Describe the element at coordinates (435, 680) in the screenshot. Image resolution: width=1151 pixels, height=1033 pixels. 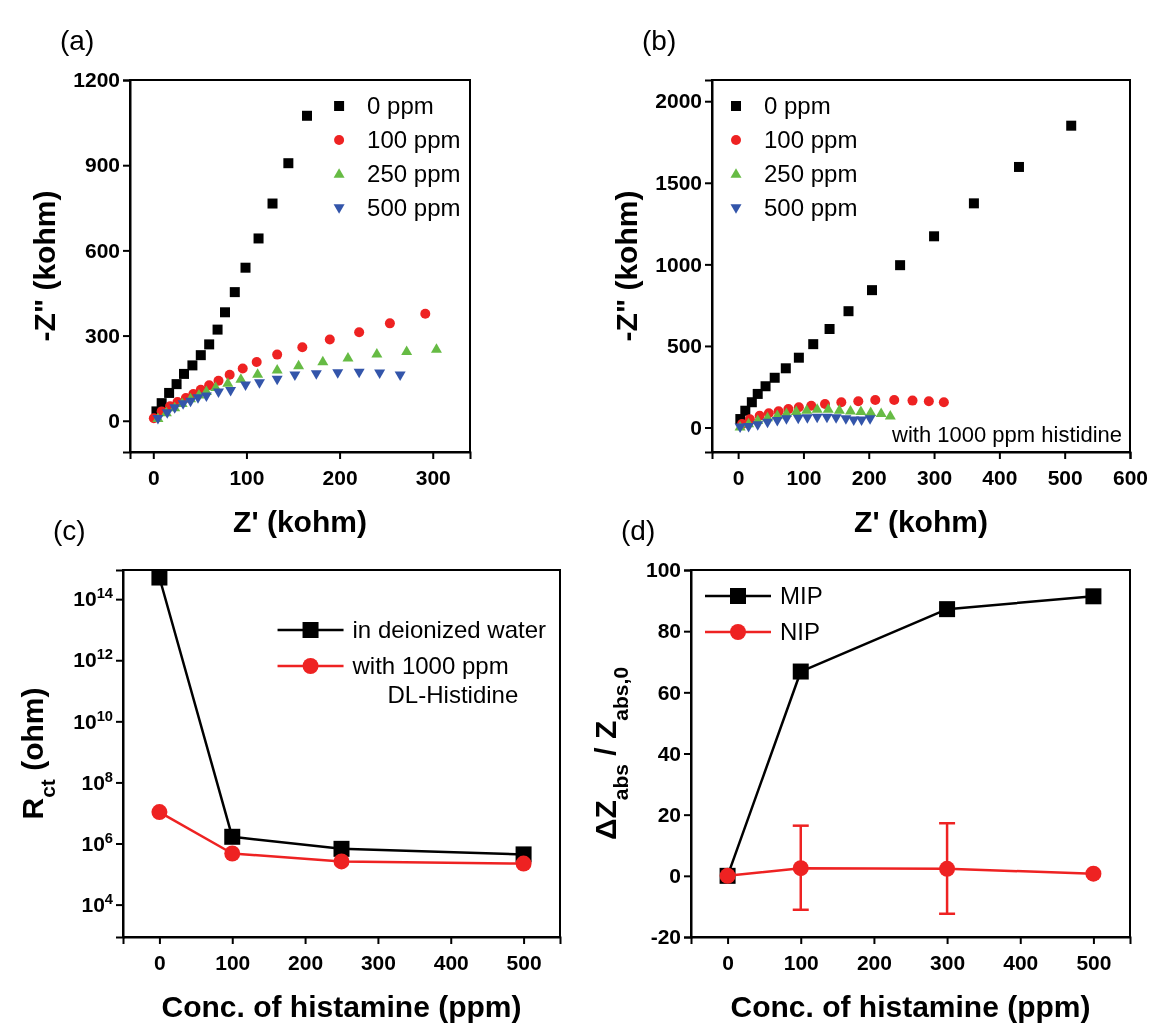
I see `legend-label: with 1000 ppm DL-Histidine` at that location.